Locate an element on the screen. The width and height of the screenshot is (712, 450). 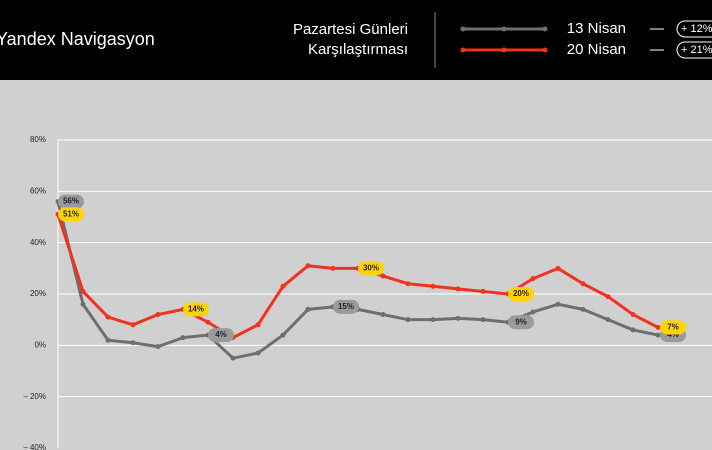
y-tick-label: 60% is located at coordinates (38, 190).